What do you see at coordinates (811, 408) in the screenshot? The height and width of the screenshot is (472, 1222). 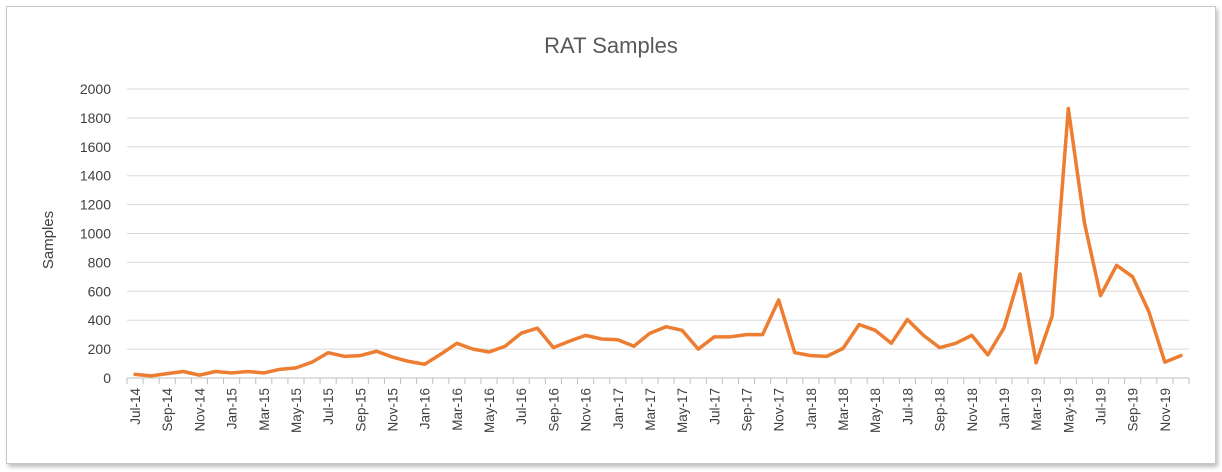 I see `x-tick-label: Jan-18` at bounding box center [811, 408].